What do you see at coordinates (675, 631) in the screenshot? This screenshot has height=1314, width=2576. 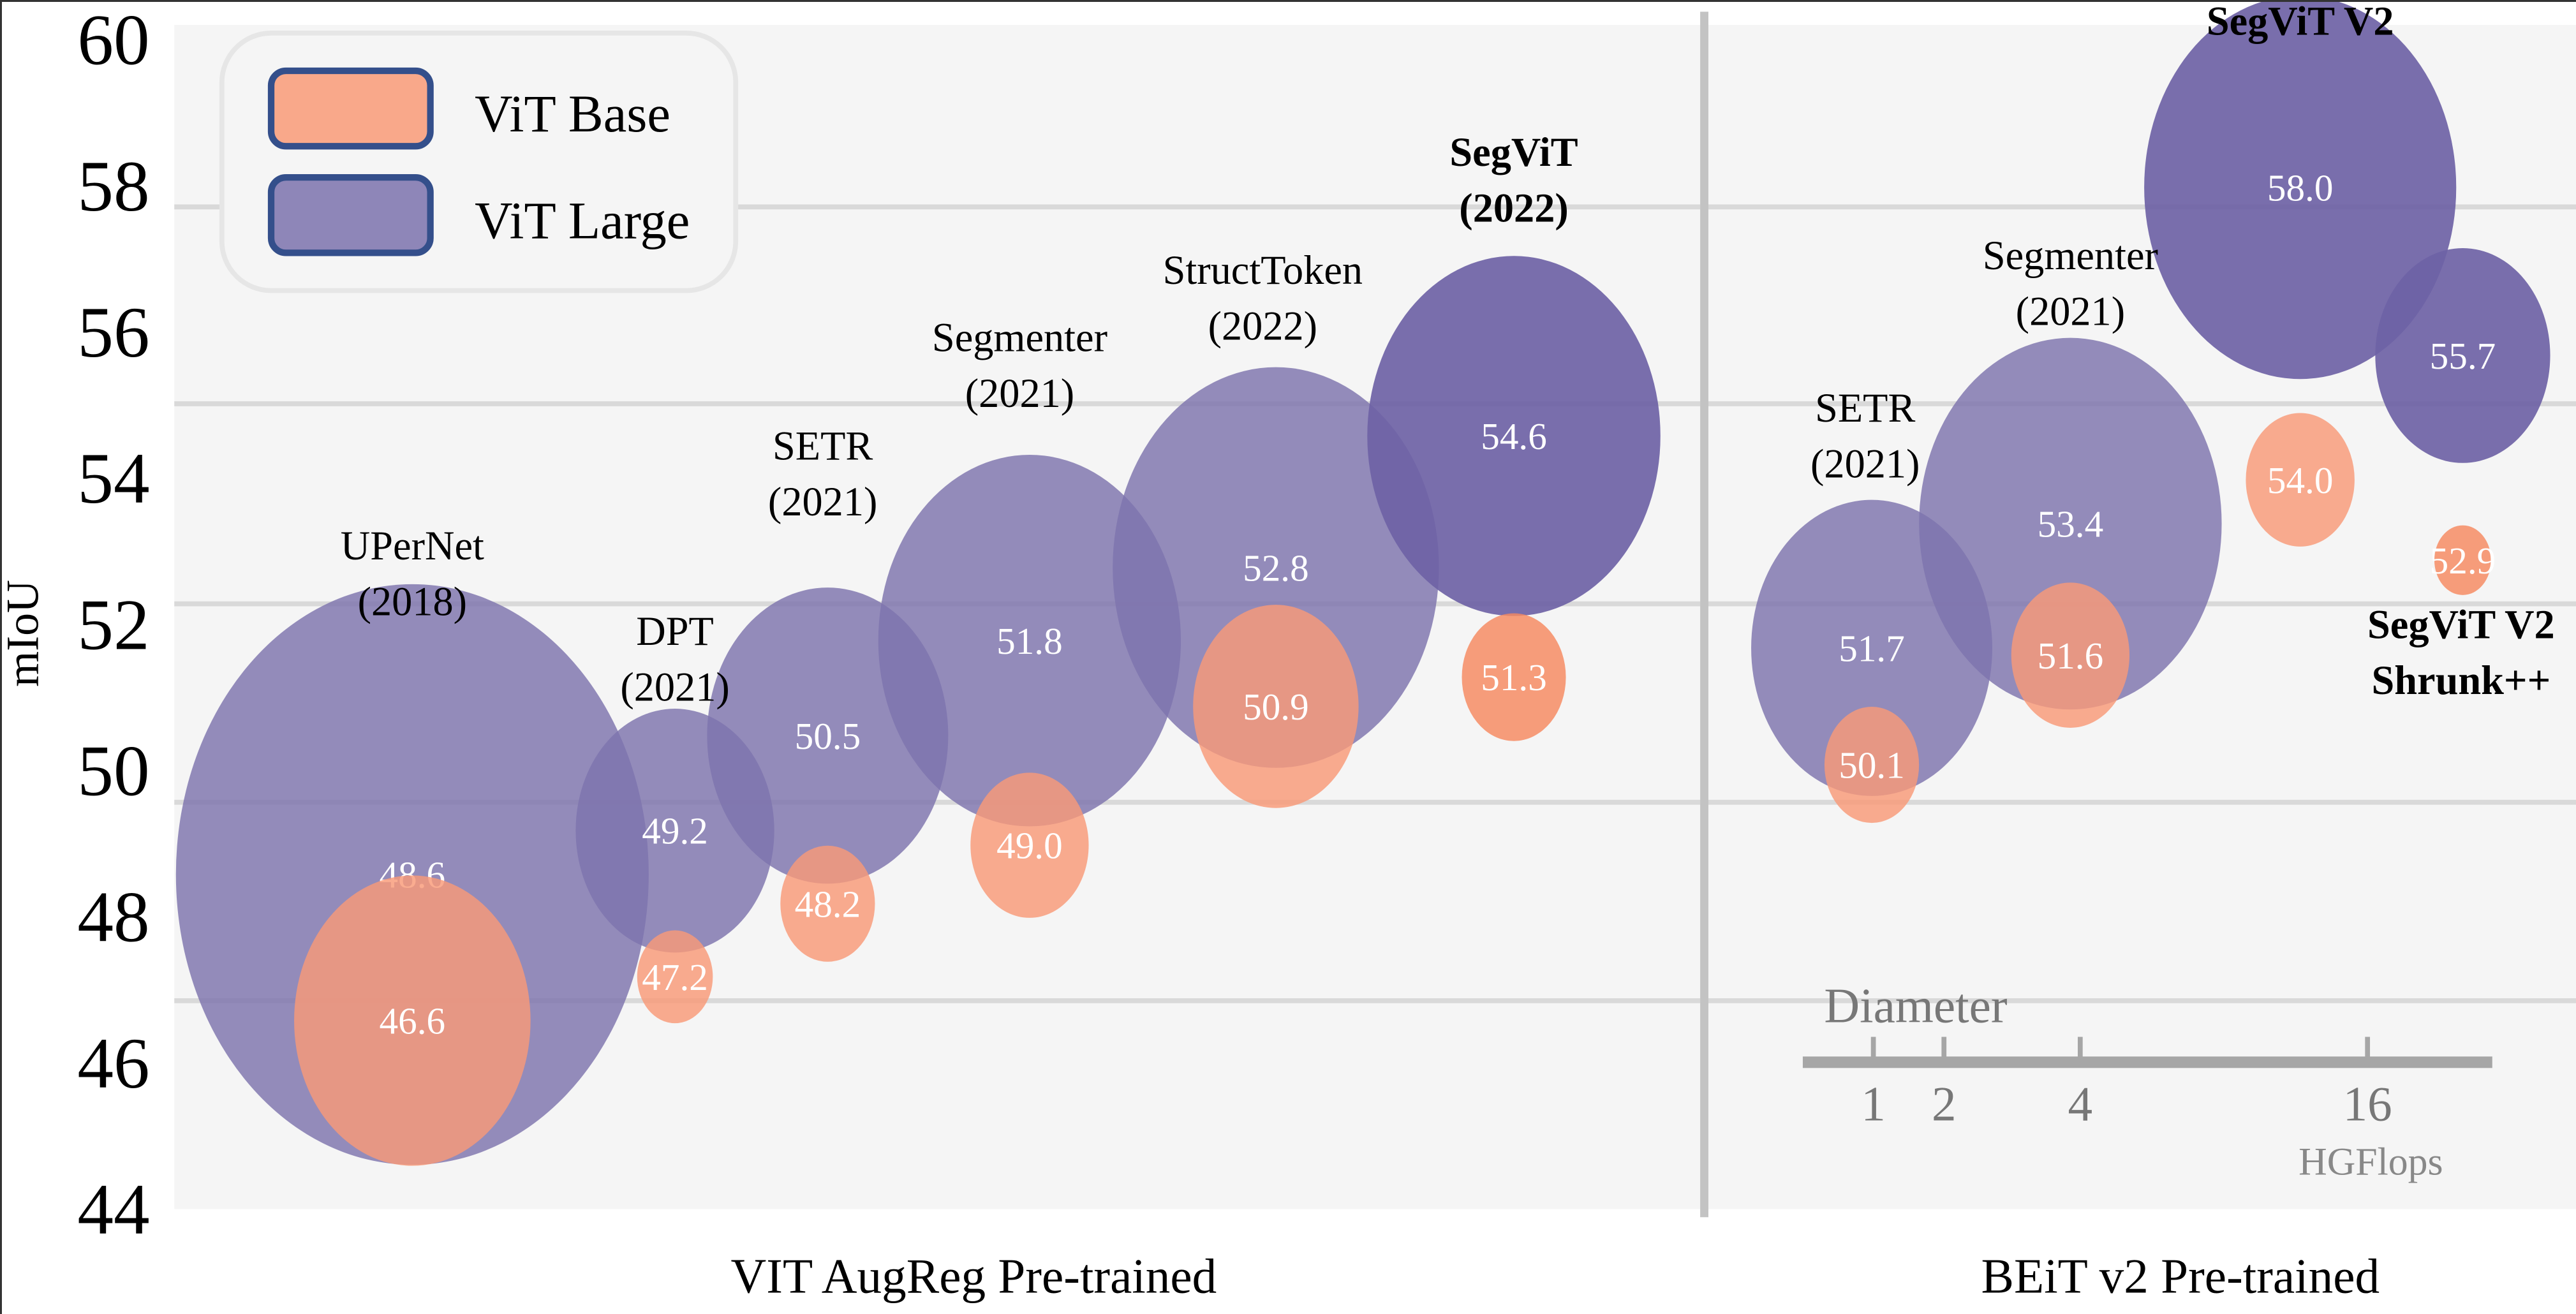 I see `method-name-label: DPT` at bounding box center [675, 631].